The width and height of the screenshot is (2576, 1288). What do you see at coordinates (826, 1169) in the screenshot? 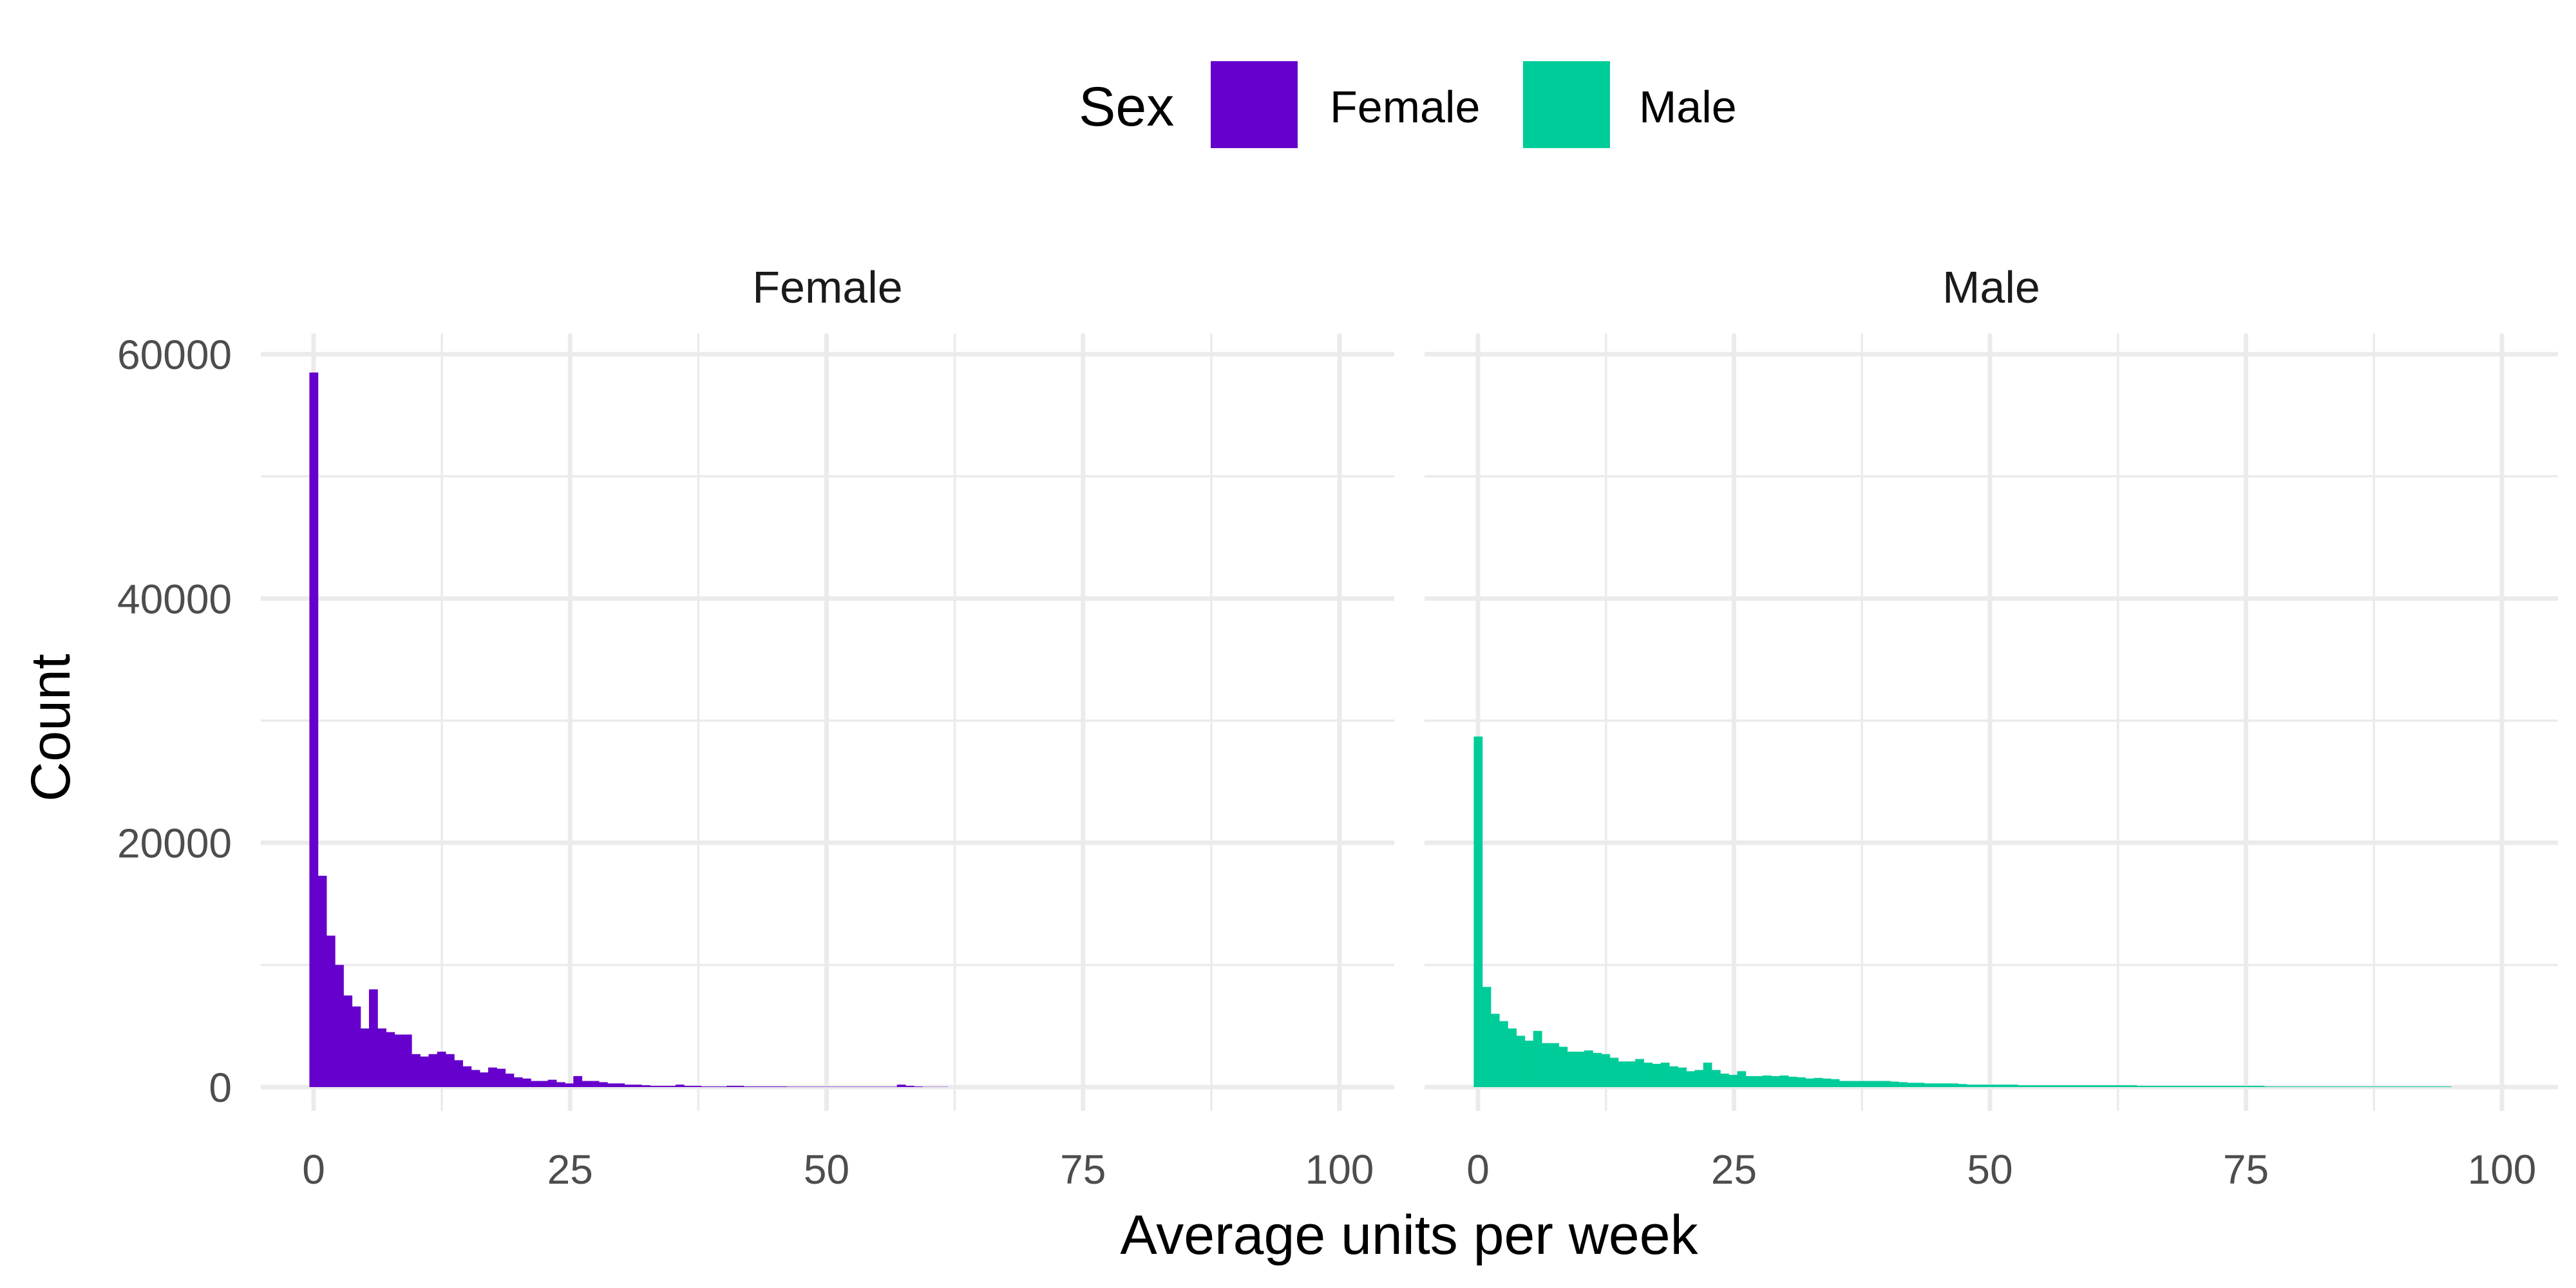
I see `x-tick-label: 50` at bounding box center [826, 1169].